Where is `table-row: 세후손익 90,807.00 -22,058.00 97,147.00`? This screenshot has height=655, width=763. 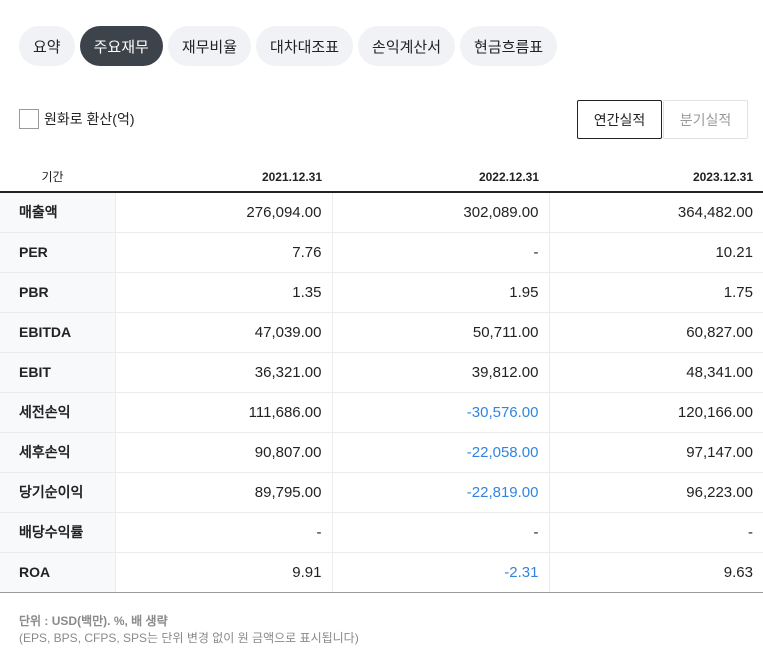 table-row: 세후손익 90,807.00 -22,058.00 97,147.00 is located at coordinates (381, 452).